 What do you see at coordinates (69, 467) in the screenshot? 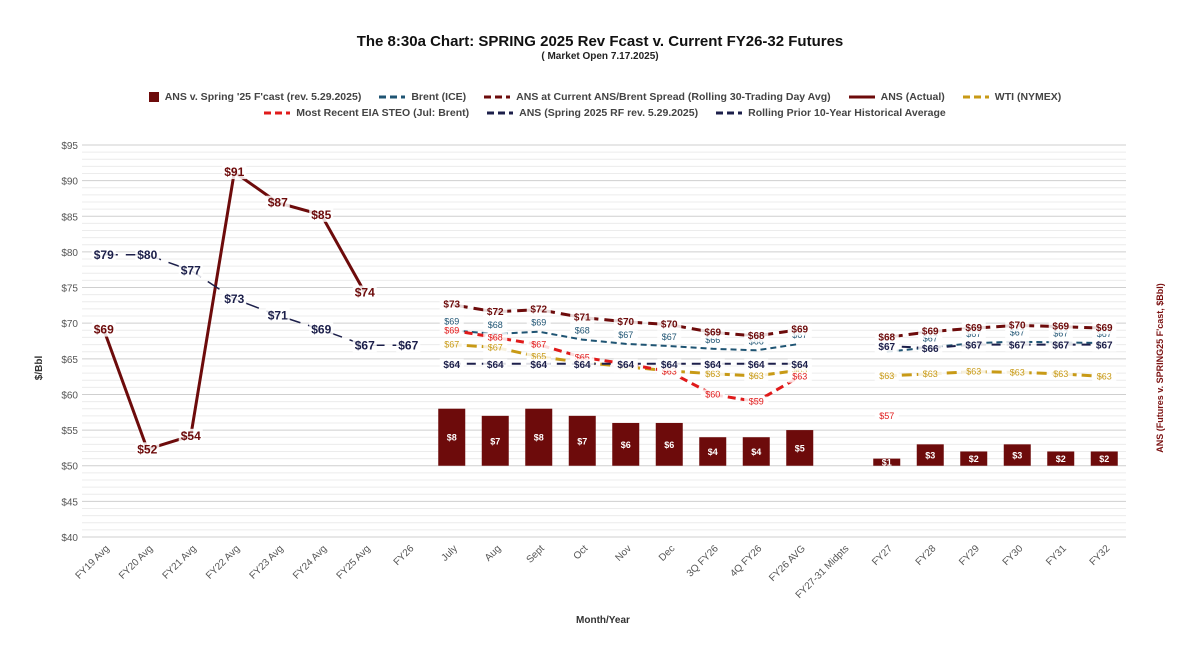
I see `y-tick-label: $50` at bounding box center [69, 467].